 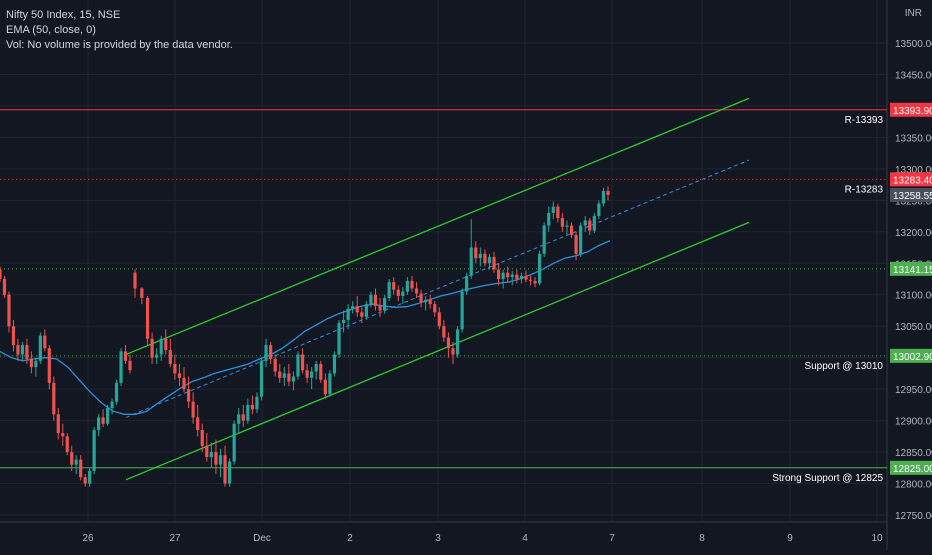 I want to click on symbol-title: Nifty 50 Index, 15, NSE, so click(x=63, y=15).